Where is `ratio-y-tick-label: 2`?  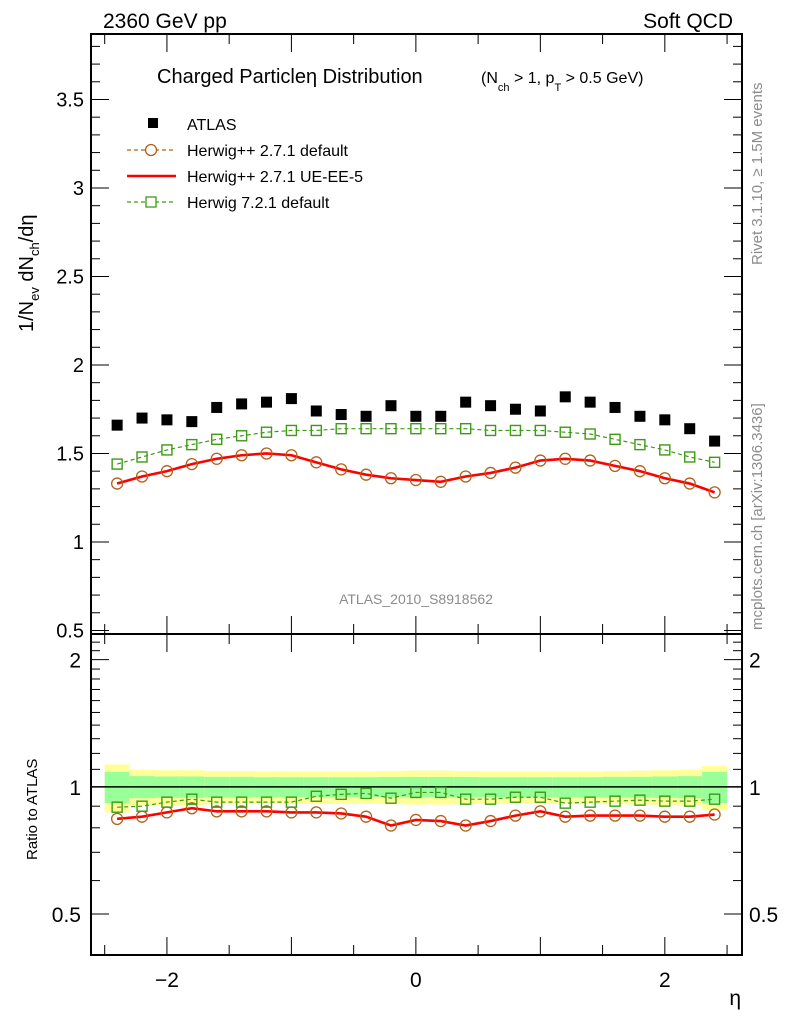 ratio-y-tick-label: 2 is located at coordinates (75, 661).